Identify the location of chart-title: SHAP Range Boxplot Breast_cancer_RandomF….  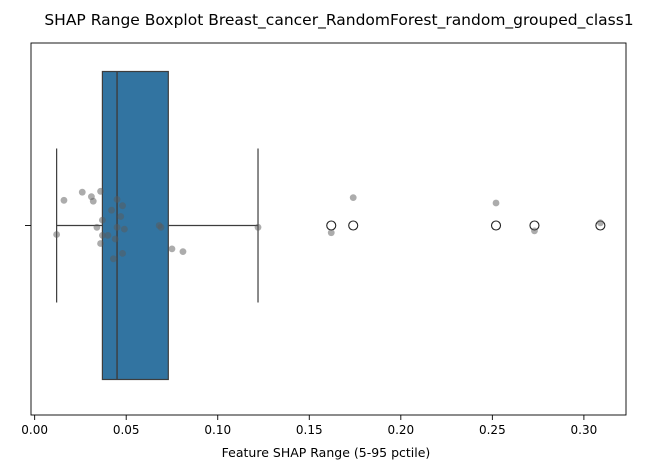
(338, 20).